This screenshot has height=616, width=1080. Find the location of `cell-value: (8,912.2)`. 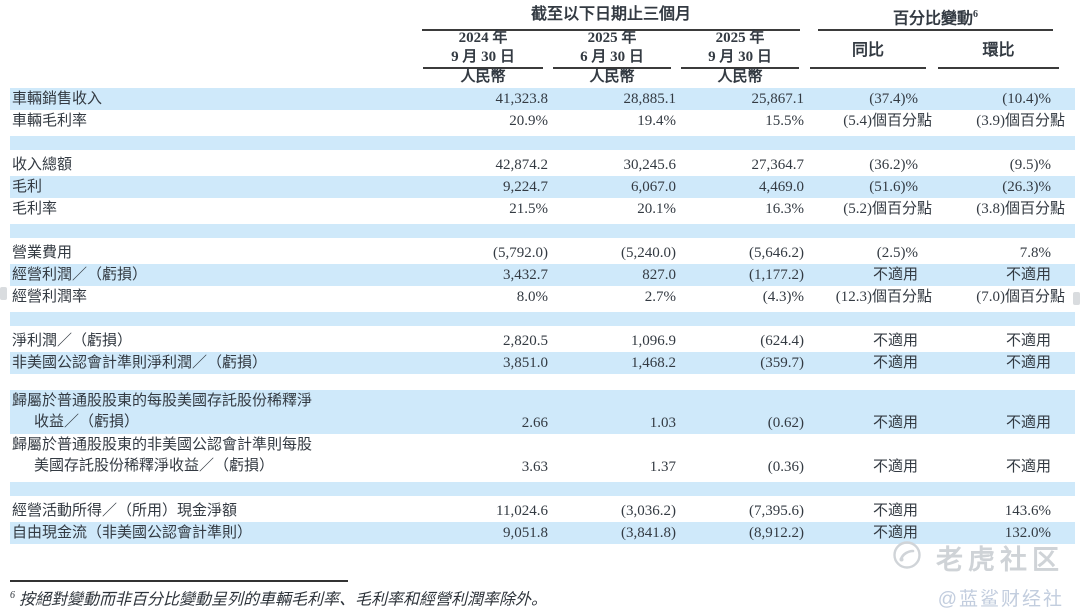

cell-value: (8,912.2) is located at coordinates (776, 533).